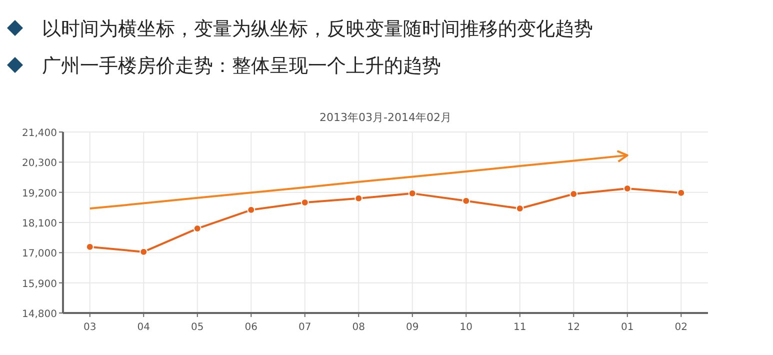 The width and height of the screenshot is (773, 355). I want to click on y-tick-label: 20,300, so click(39, 164).